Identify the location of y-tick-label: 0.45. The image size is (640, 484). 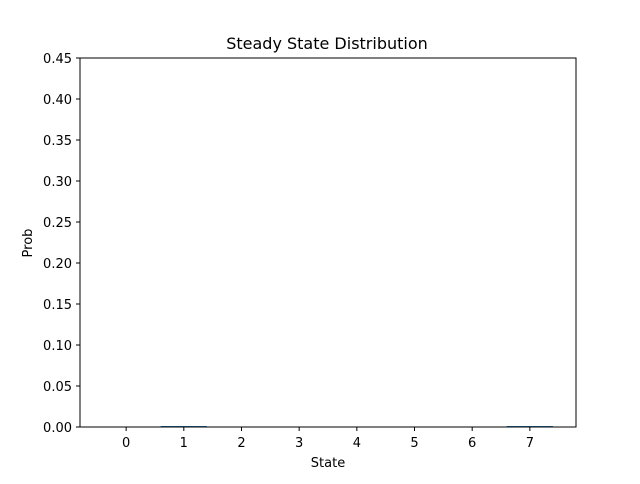
(57, 59).